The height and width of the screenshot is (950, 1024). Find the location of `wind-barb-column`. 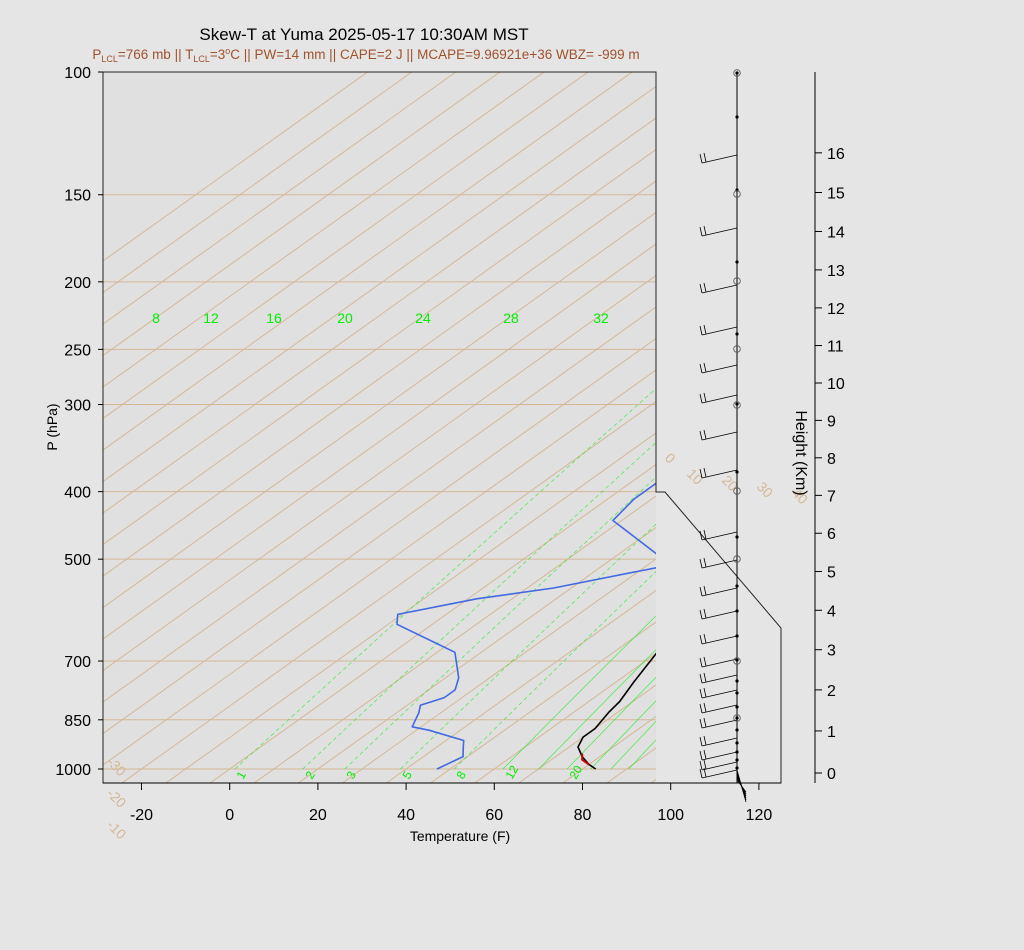

wind-barb-column is located at coordinates (723, 436).